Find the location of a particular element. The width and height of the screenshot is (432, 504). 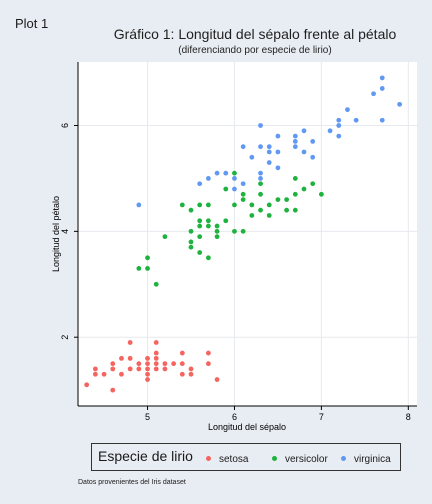

x-tick-label: 7 is located at coordinates (321, 417).